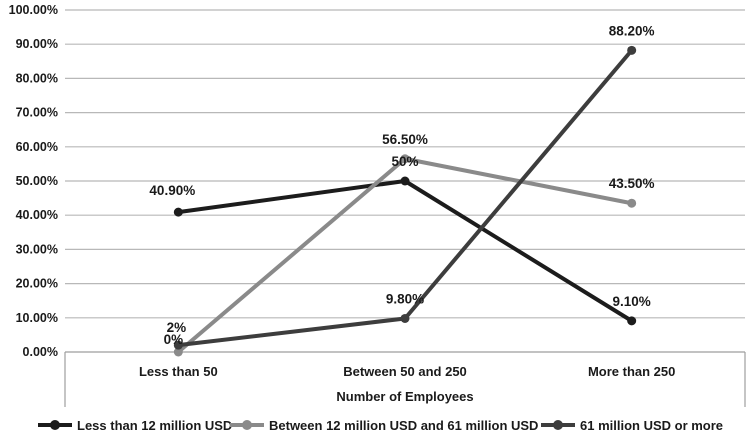  What do you see at coordinates (632, 203) in the screenshot?
I see `data-point-marker-s1p2` at bounding box center [632, 203].